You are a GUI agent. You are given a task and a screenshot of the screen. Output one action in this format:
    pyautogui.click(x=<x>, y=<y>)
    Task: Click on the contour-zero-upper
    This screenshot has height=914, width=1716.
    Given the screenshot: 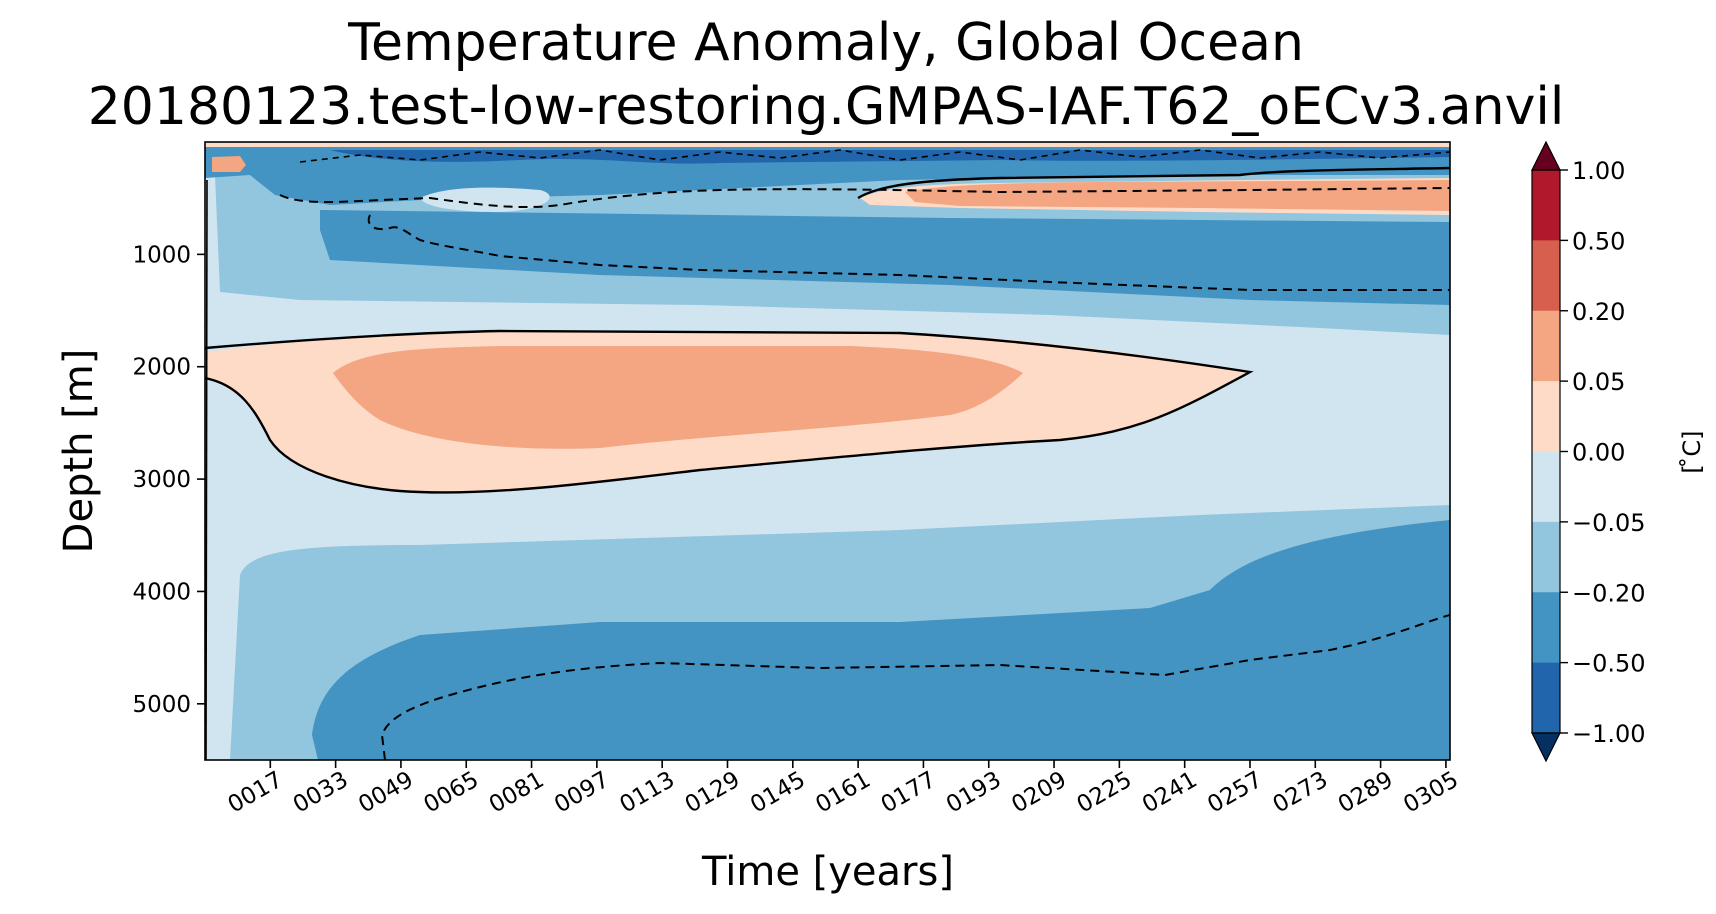 What is the action you would take?
    pyautogui.click(x=1153, y=183)
    